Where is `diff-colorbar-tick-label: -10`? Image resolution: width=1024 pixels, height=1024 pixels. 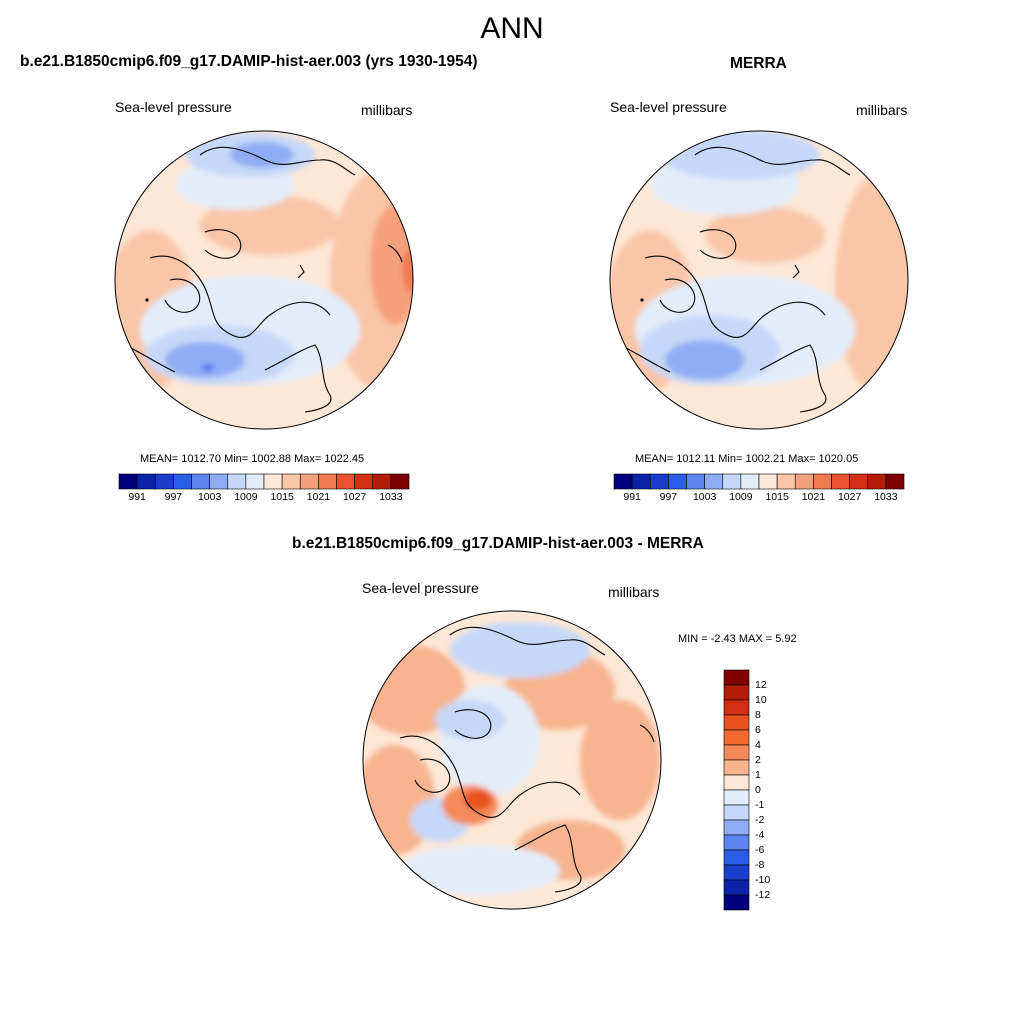
diff-colorbar-tick-label: -10 is located at coordinates (763, 880).